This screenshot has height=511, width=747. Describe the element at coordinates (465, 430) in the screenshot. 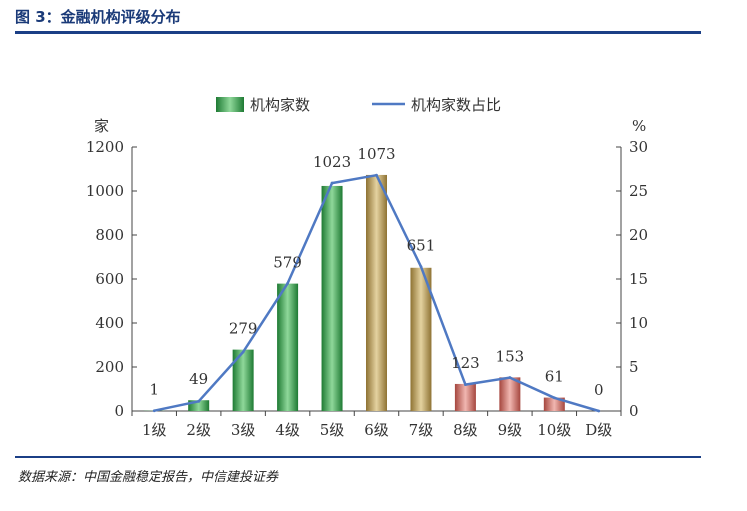

I see `x-tick-label: 8级` at that location.